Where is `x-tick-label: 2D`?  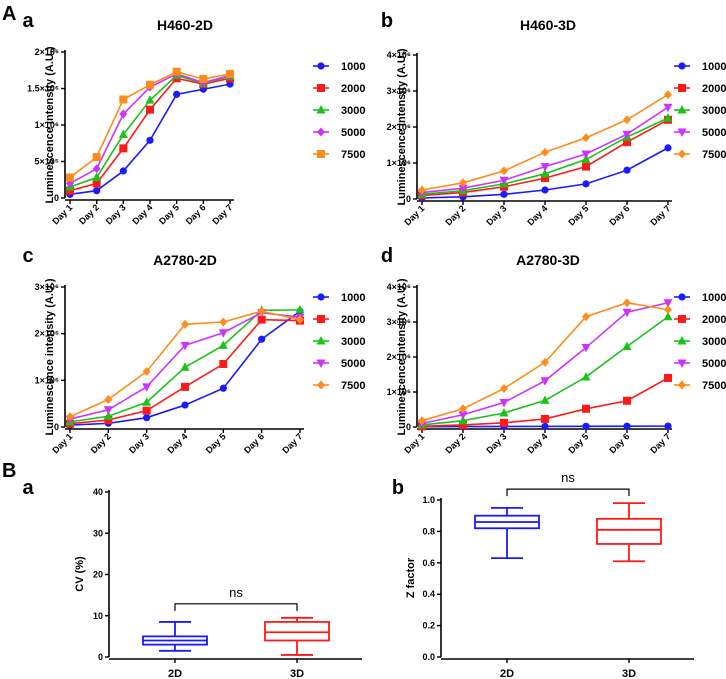 x-tick-label: 2D is located at coordinates (507, 673).